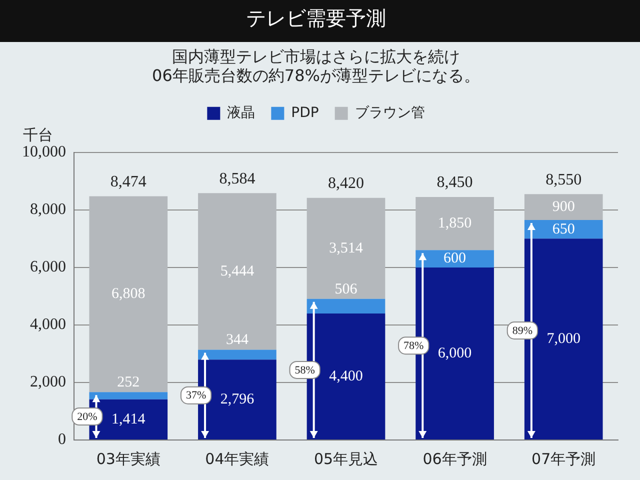 The image size is (640, 480). Describe the element at coordinates (196, 396) in the screenshot. I see `annotation: 37%` at that location.